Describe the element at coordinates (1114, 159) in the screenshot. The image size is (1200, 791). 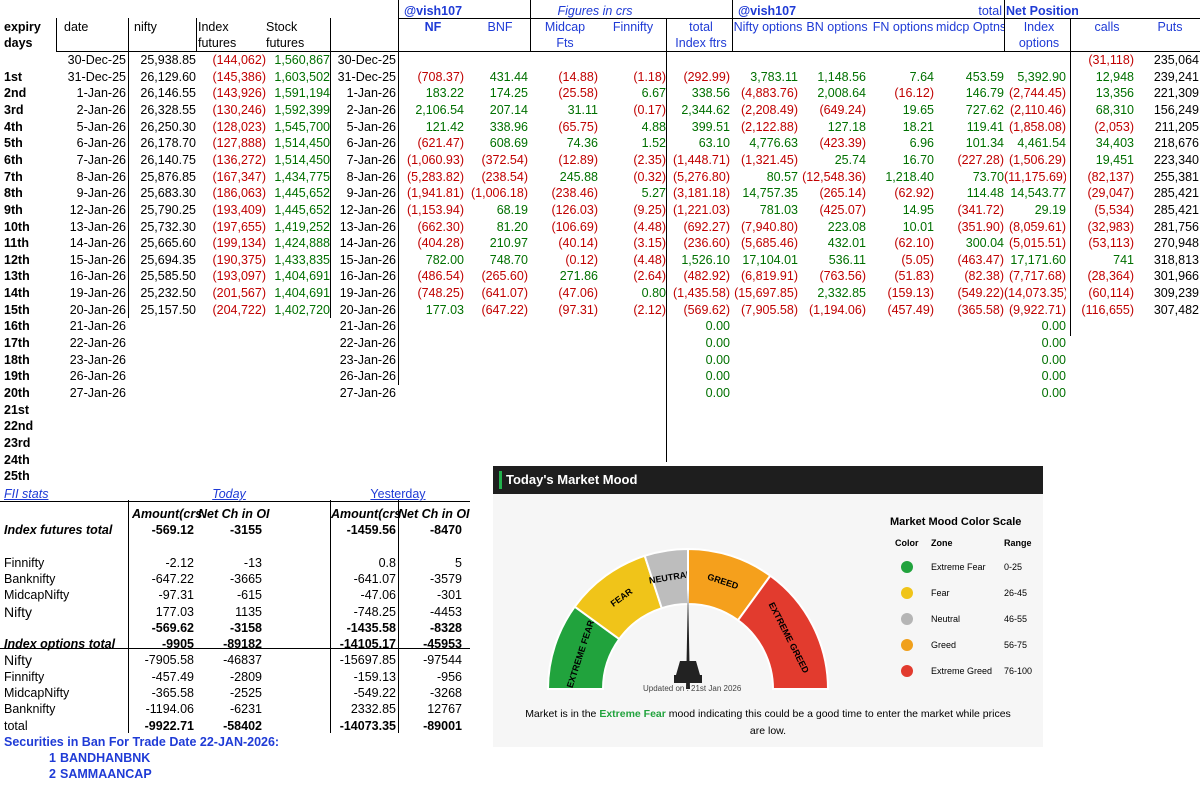
I see `cell-calls: 19,451` at that location.